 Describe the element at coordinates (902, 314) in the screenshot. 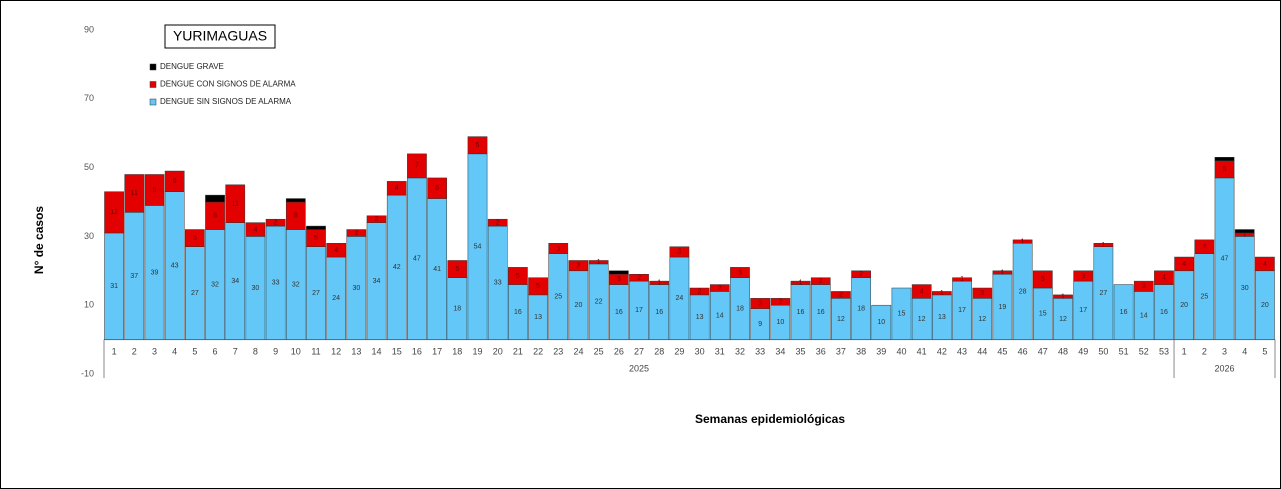

I see `data-label: 15` at that location.